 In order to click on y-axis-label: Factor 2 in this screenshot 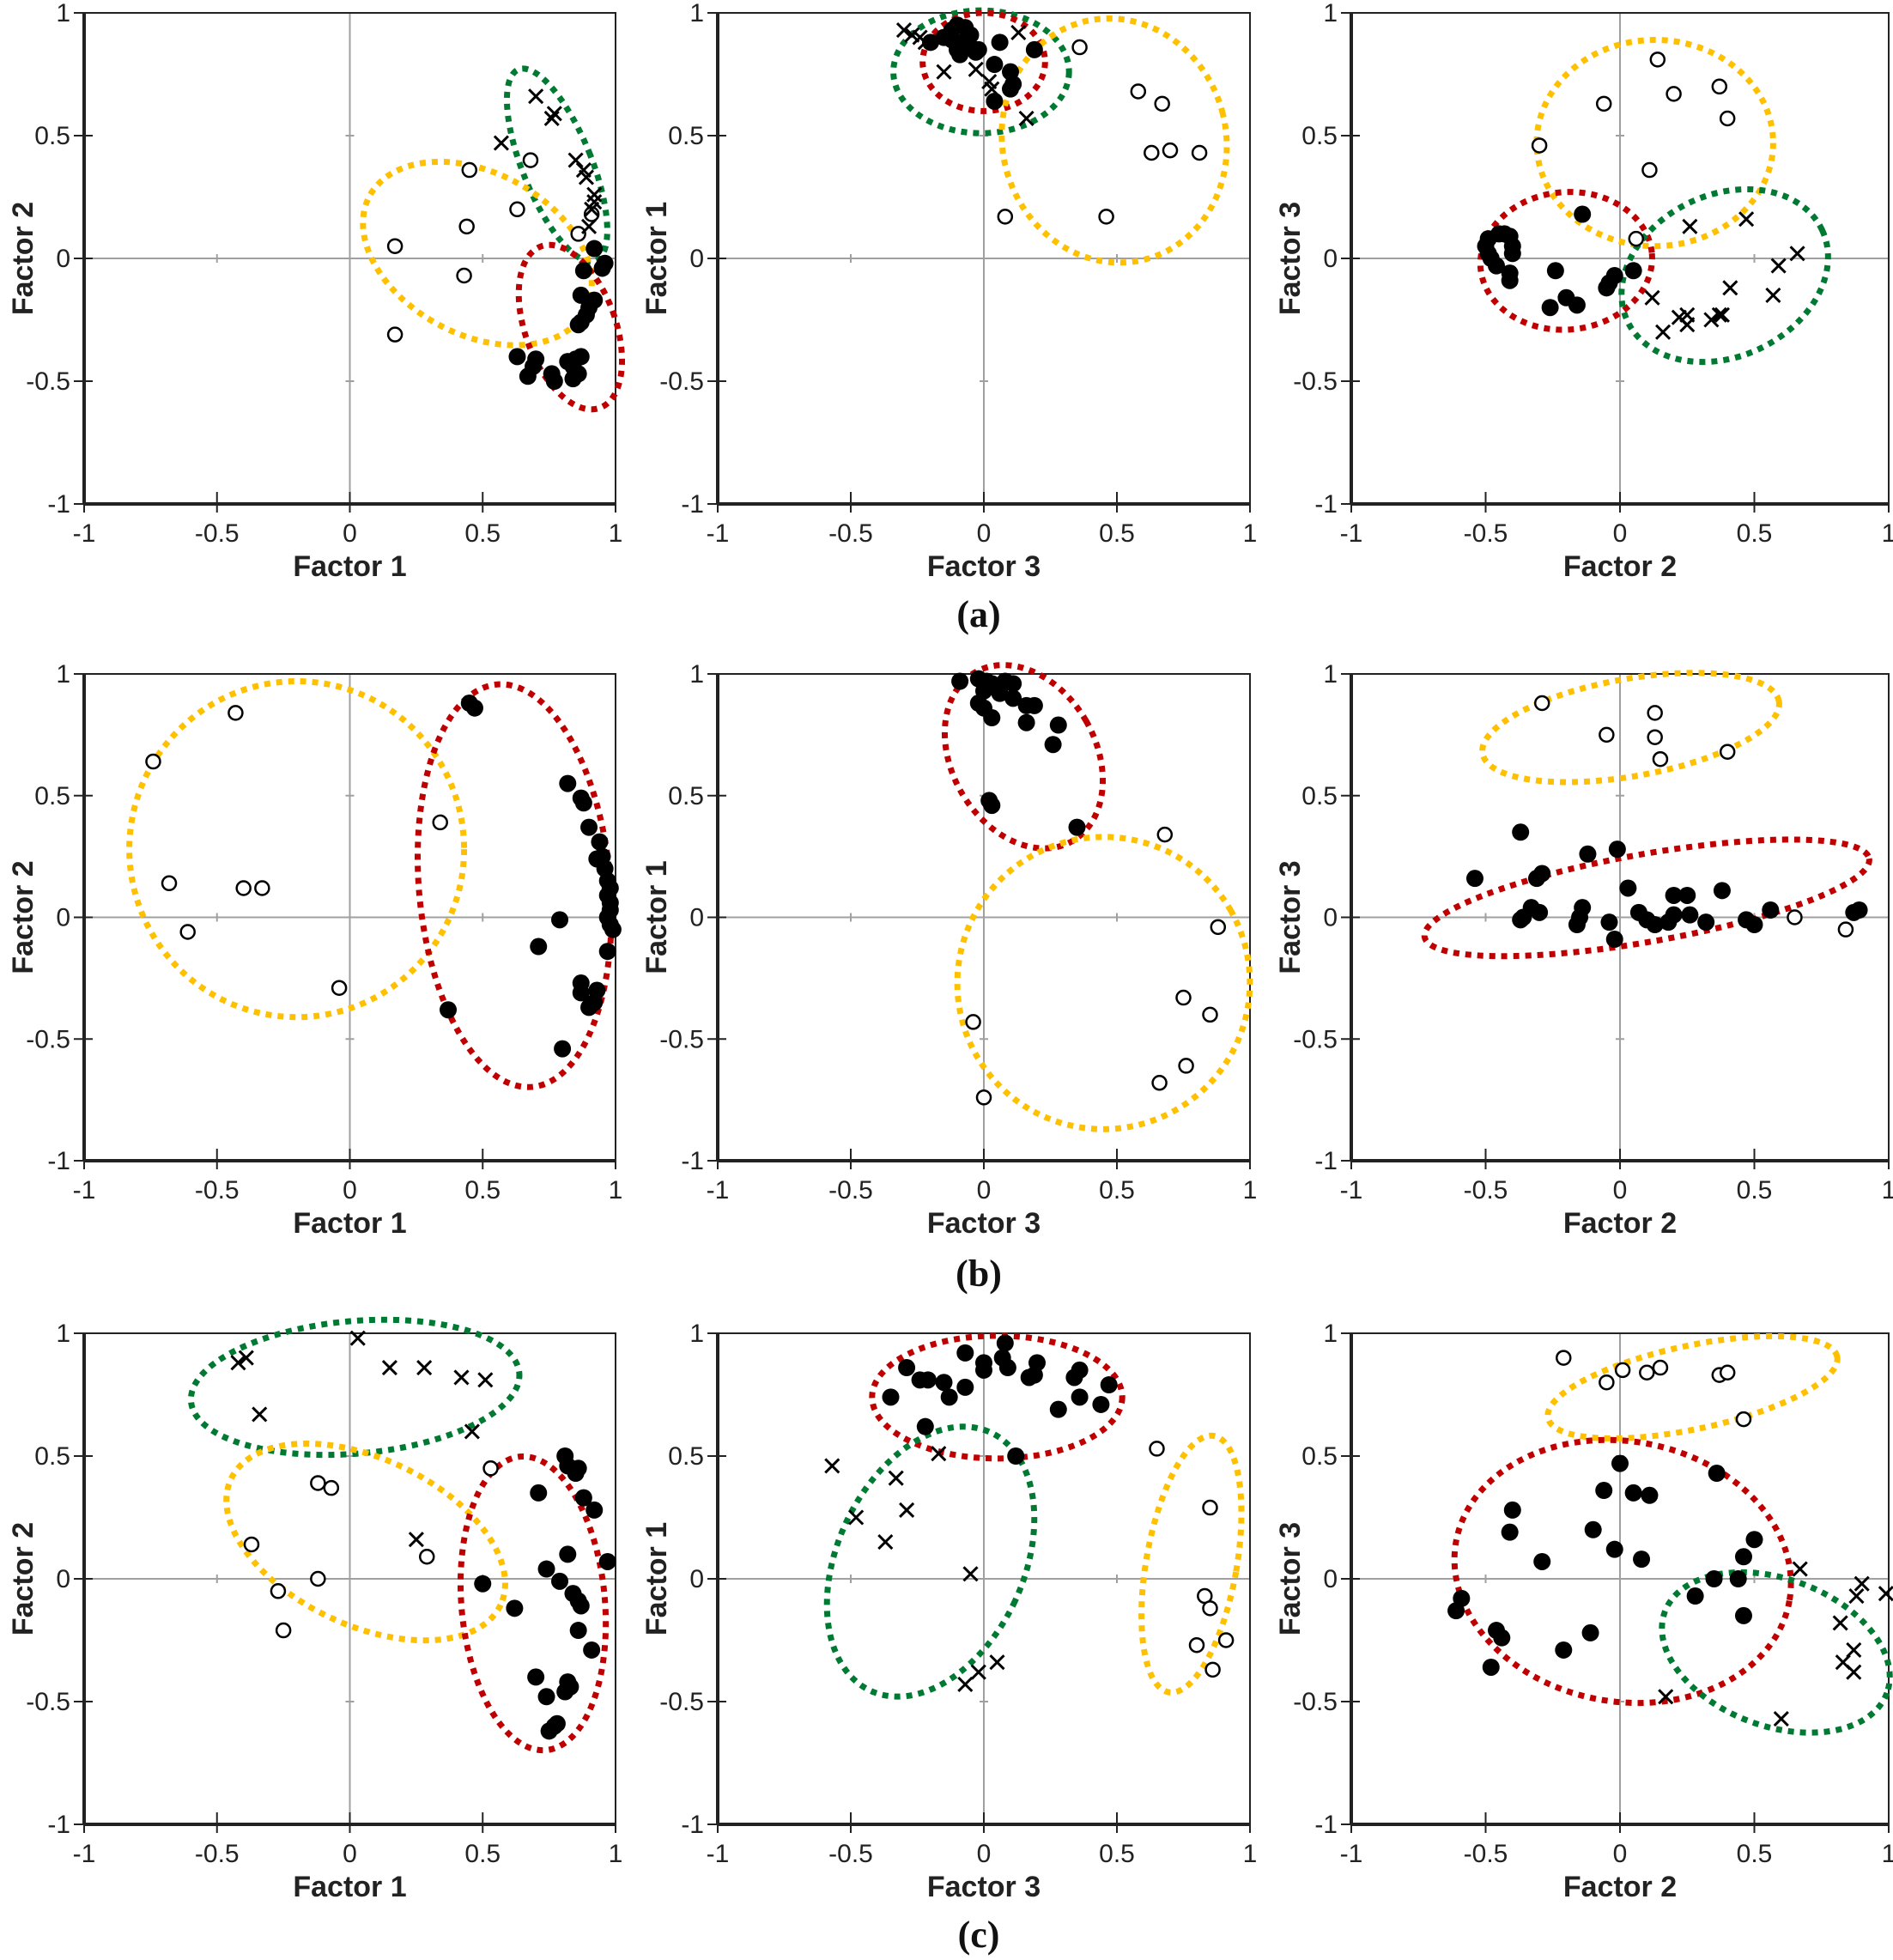, I will do `click(23, 1578)`.